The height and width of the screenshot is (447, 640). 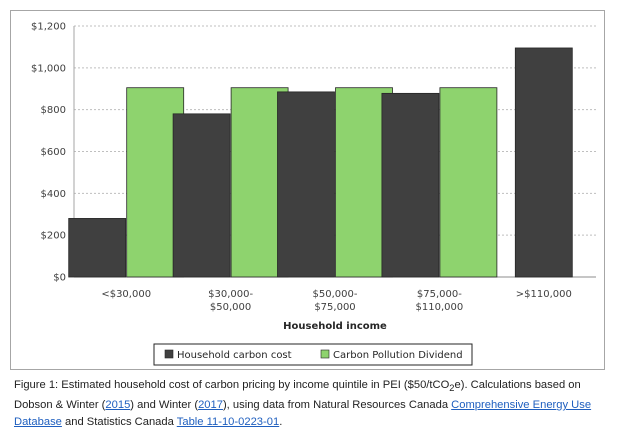 I want to click on x-tick-label: $110,000, so click(x=440, y=307).